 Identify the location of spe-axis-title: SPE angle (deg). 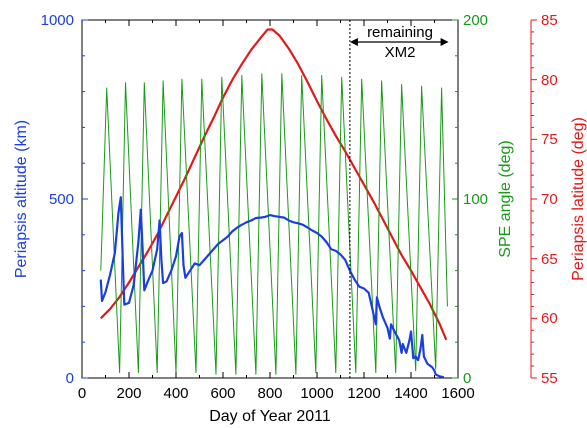
(505, 198).